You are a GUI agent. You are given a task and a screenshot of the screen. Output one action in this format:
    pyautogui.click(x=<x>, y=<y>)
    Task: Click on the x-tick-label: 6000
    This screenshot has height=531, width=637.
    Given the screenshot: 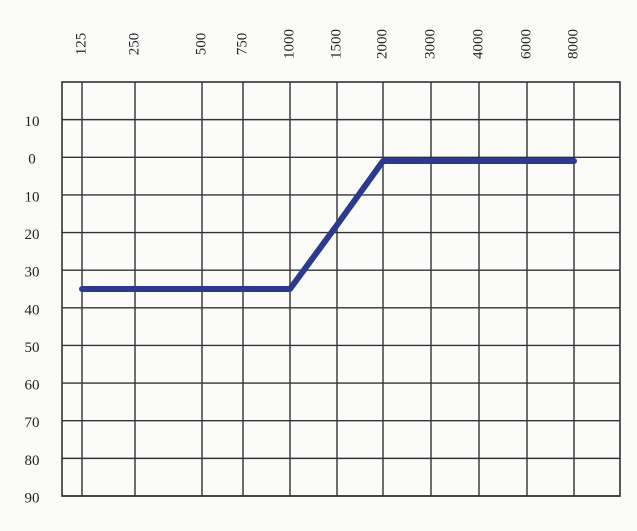 What is the action you would take?
    pyautogui.click(x=526, y=44)
    